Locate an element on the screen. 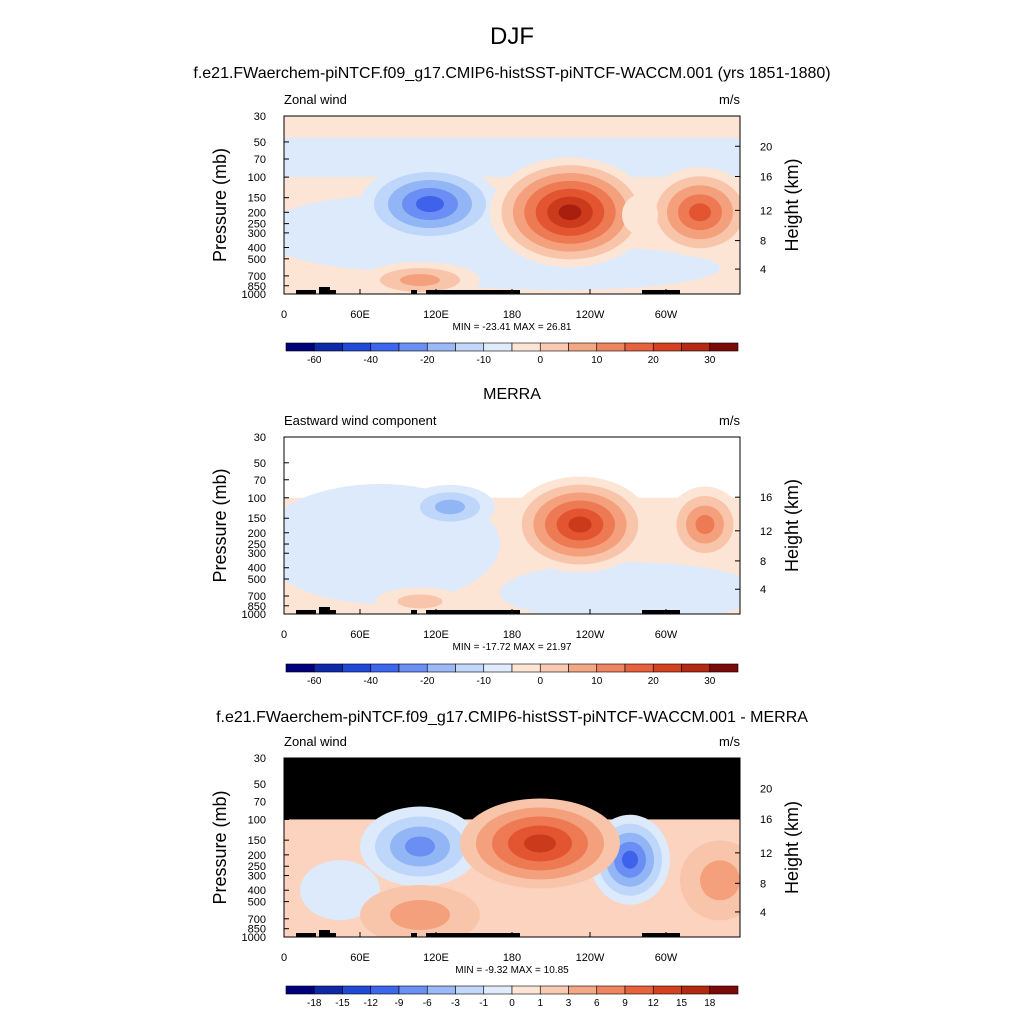 The height and width of the screenshot is (1024, 1024). units-label: m/s is located at coordinates (729, 99).